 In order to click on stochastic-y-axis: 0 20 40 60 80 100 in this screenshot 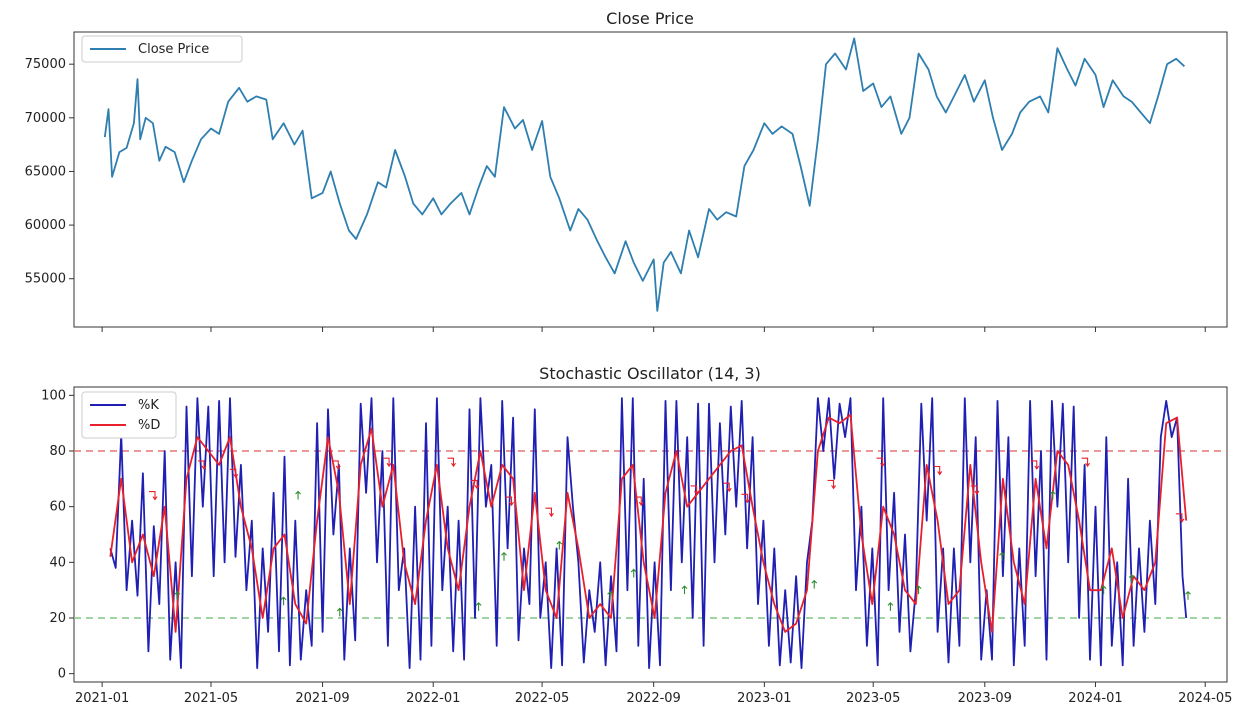, I will do `click(57, 535)`.